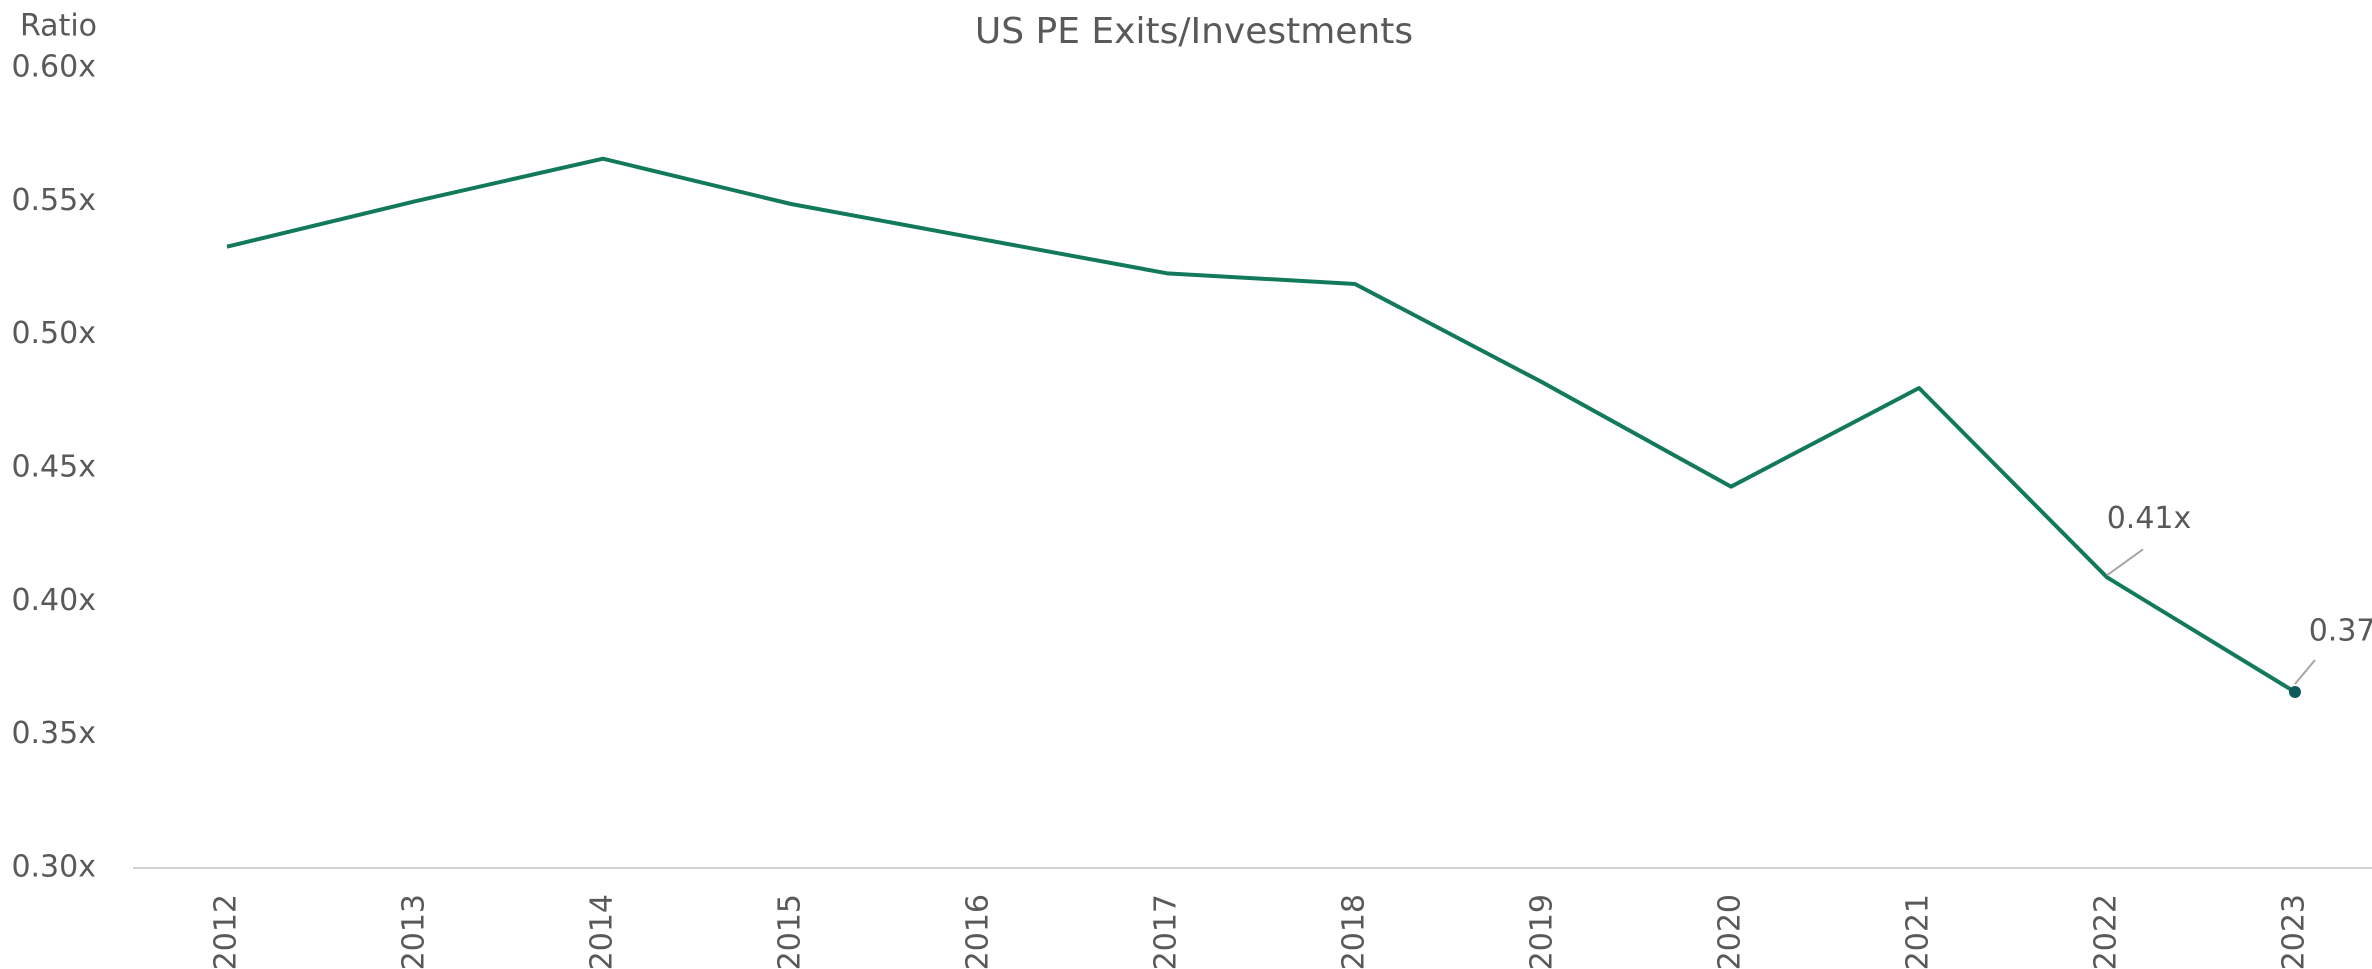 This screenshot has height=969, width=2372. What do you see at coordinates (226, 931) in the screenshot?
I see `x-tick-label: 2012` at bounding box center [226, 931].